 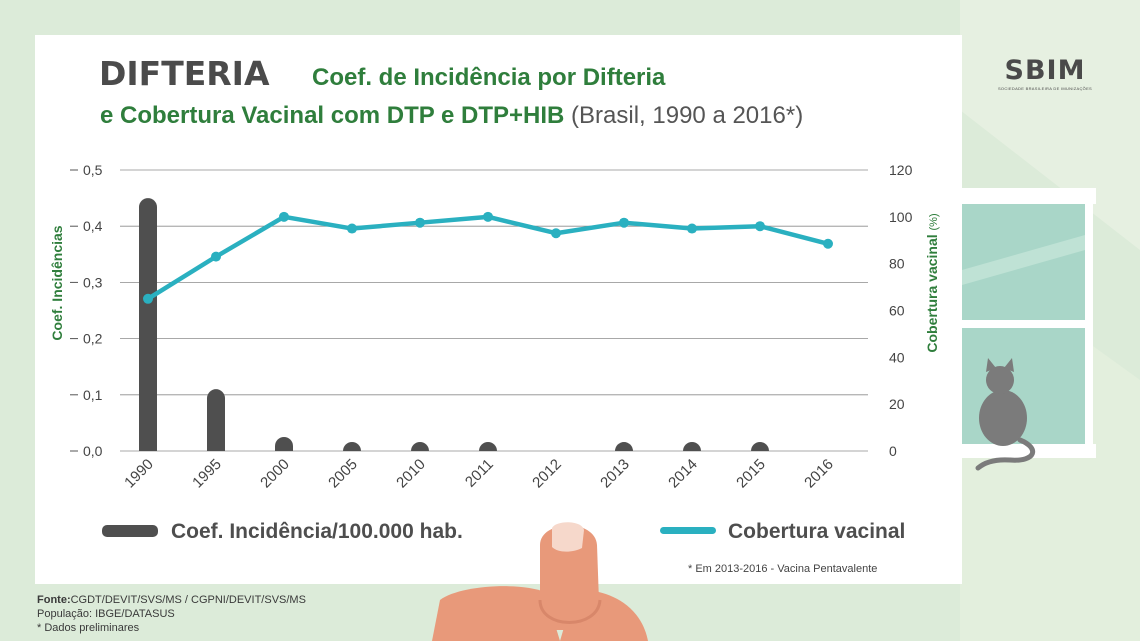 What do you see at coordinates (897, 357) in the screenshot?
I see `right-tick-label: 40` at bounding box center [897, 357].